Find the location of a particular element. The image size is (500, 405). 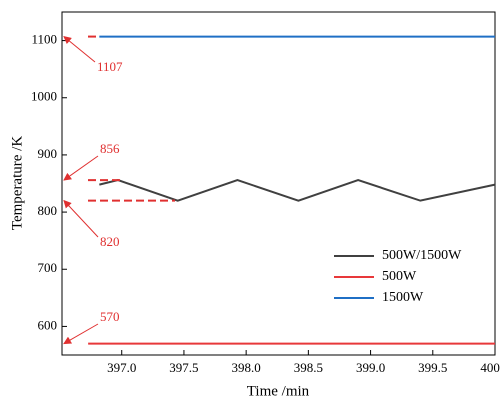

y-tick-label: 1100 is located at coordinates (44, 39).